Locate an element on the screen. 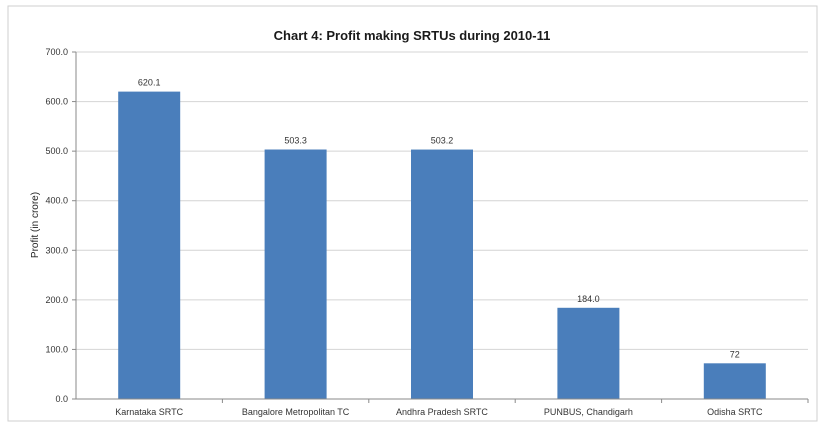  bar-value-label: 72 is located at coordinates (735, 354).